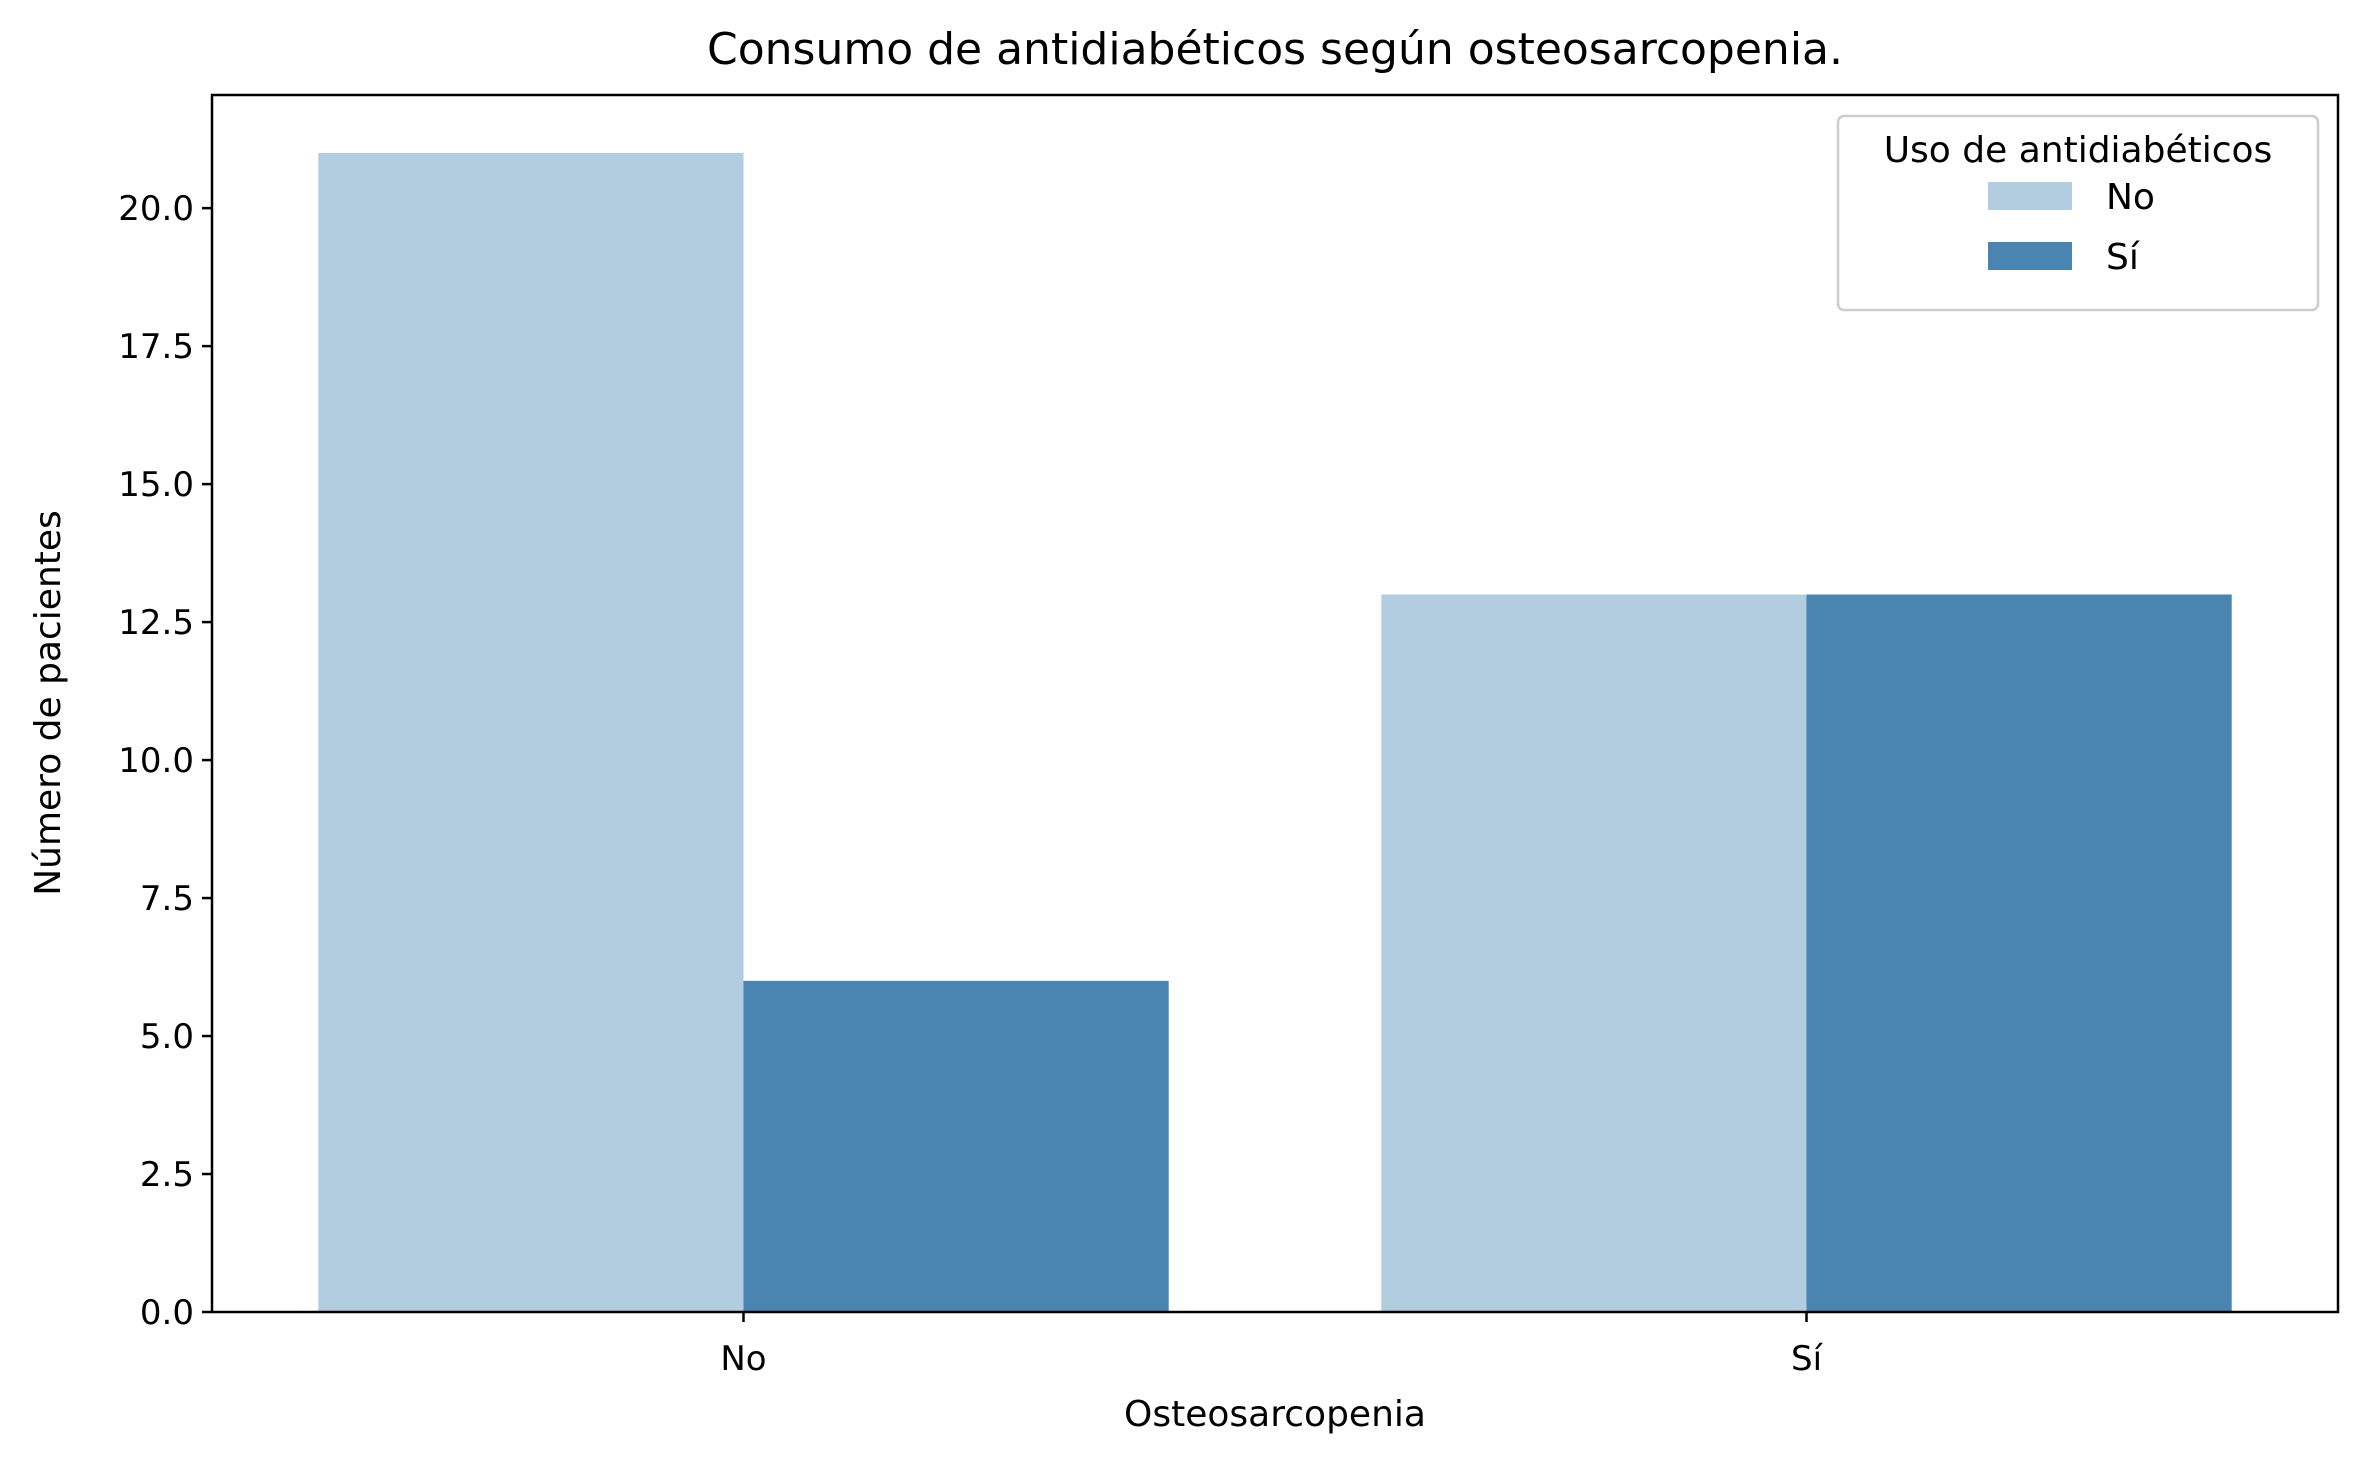  I want to click on x-tick-label: Sí, so click(1807, 1359).